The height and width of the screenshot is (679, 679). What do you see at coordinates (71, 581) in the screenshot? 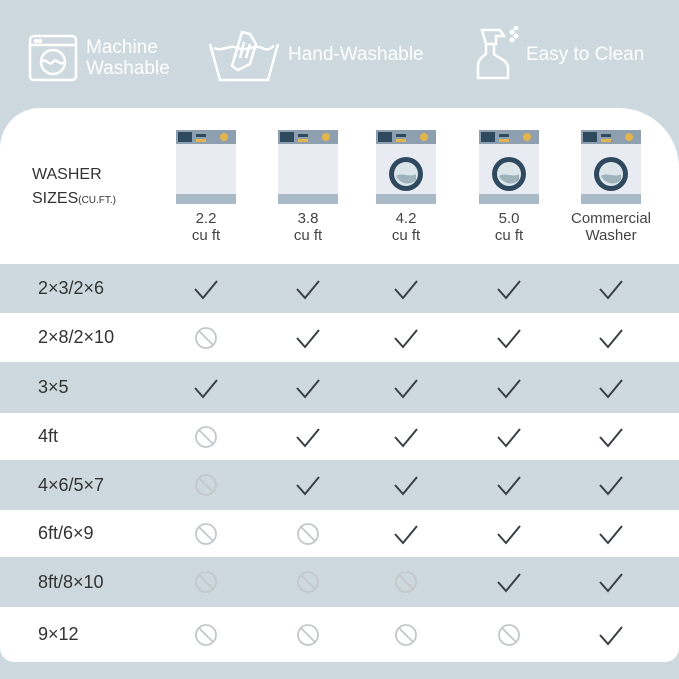
I see `size-label: 8ft/8×10` at bounding box center [71, 581].